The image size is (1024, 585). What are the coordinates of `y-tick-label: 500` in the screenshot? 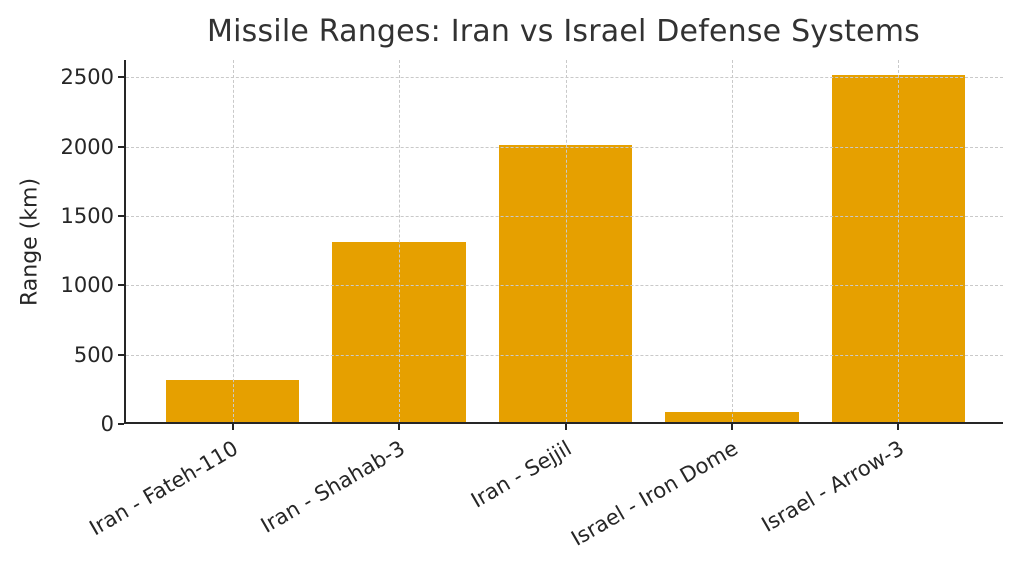 It's located at (93, 354).